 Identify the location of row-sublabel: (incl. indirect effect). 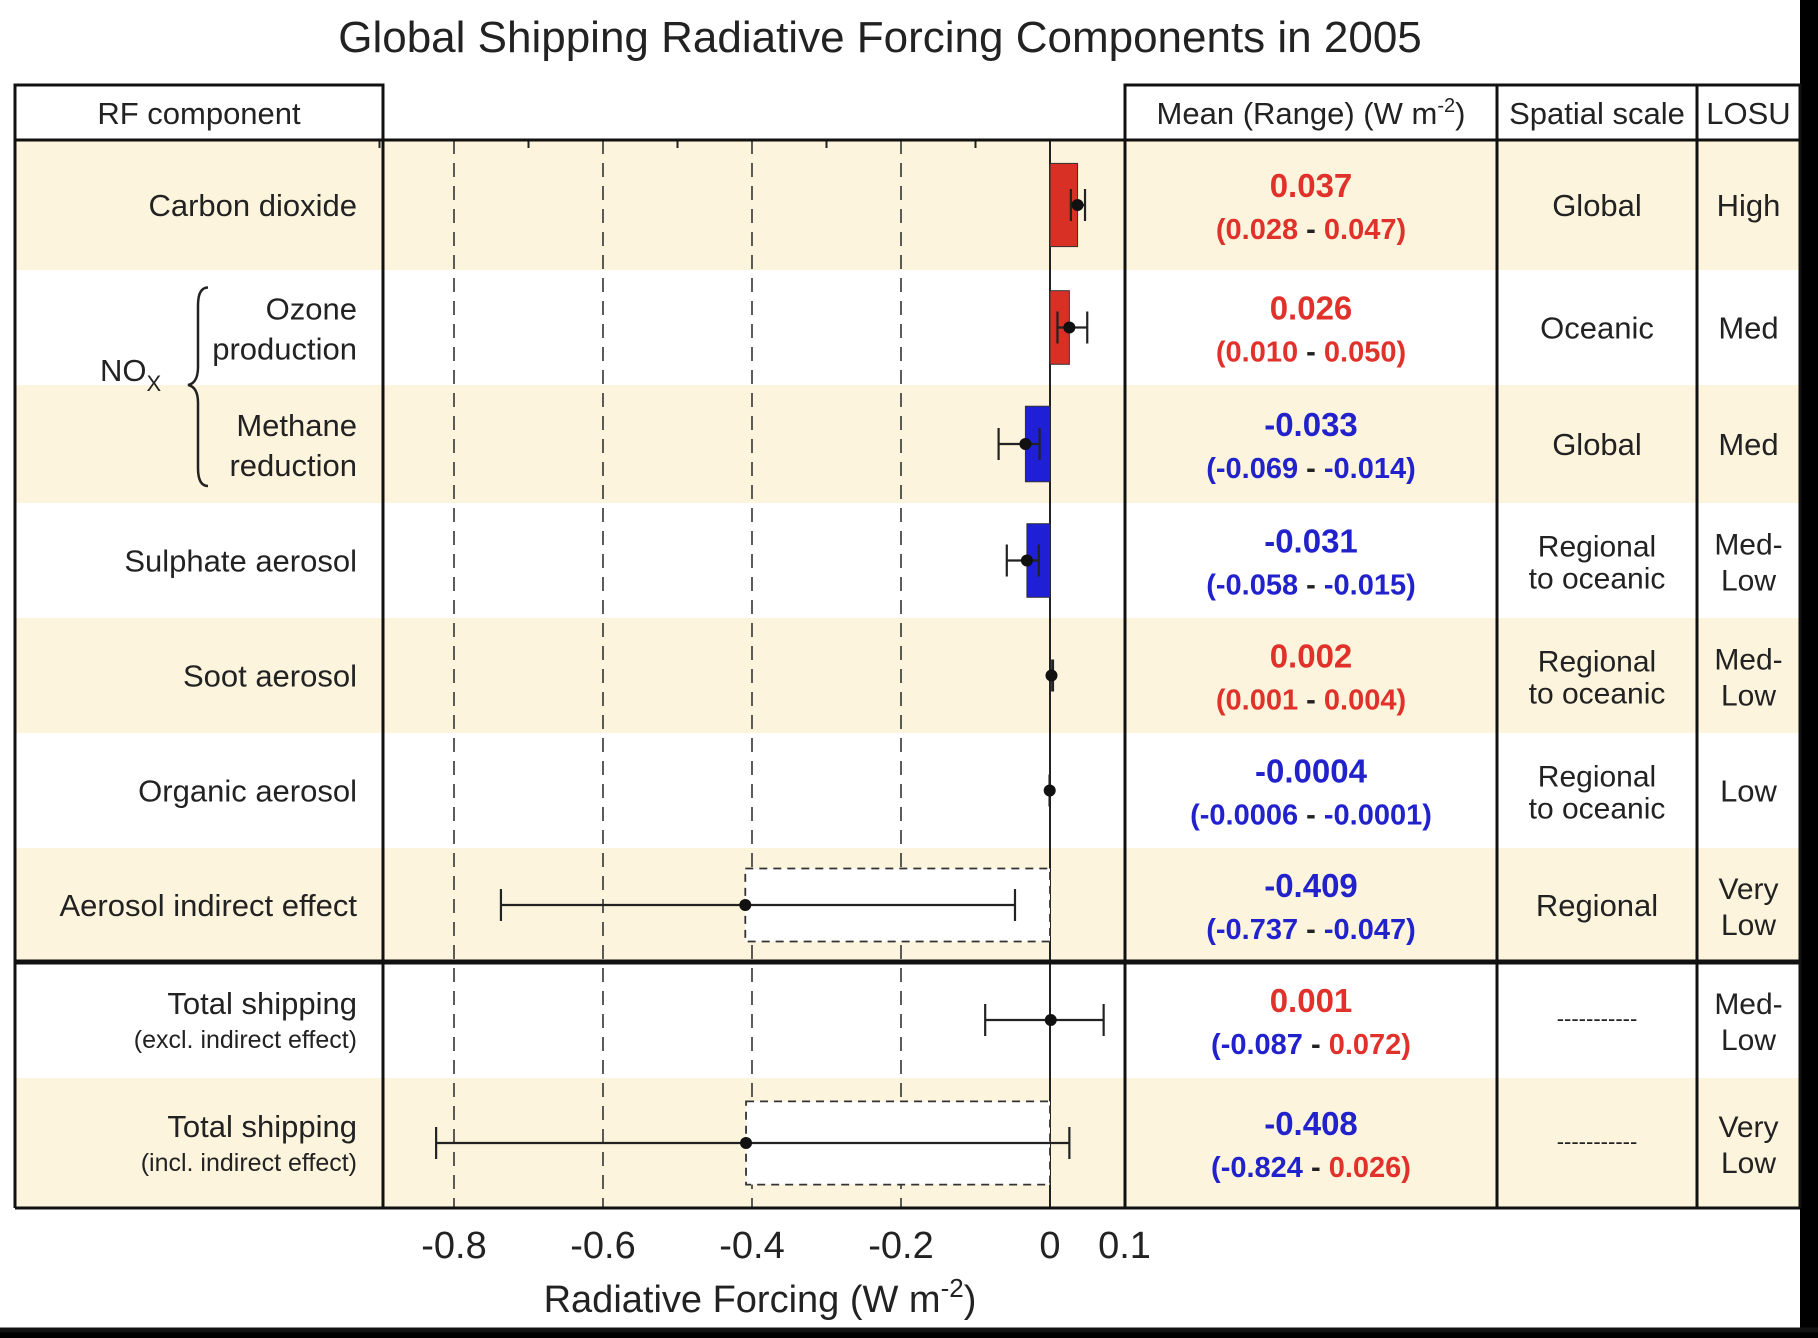
(249, 1163).